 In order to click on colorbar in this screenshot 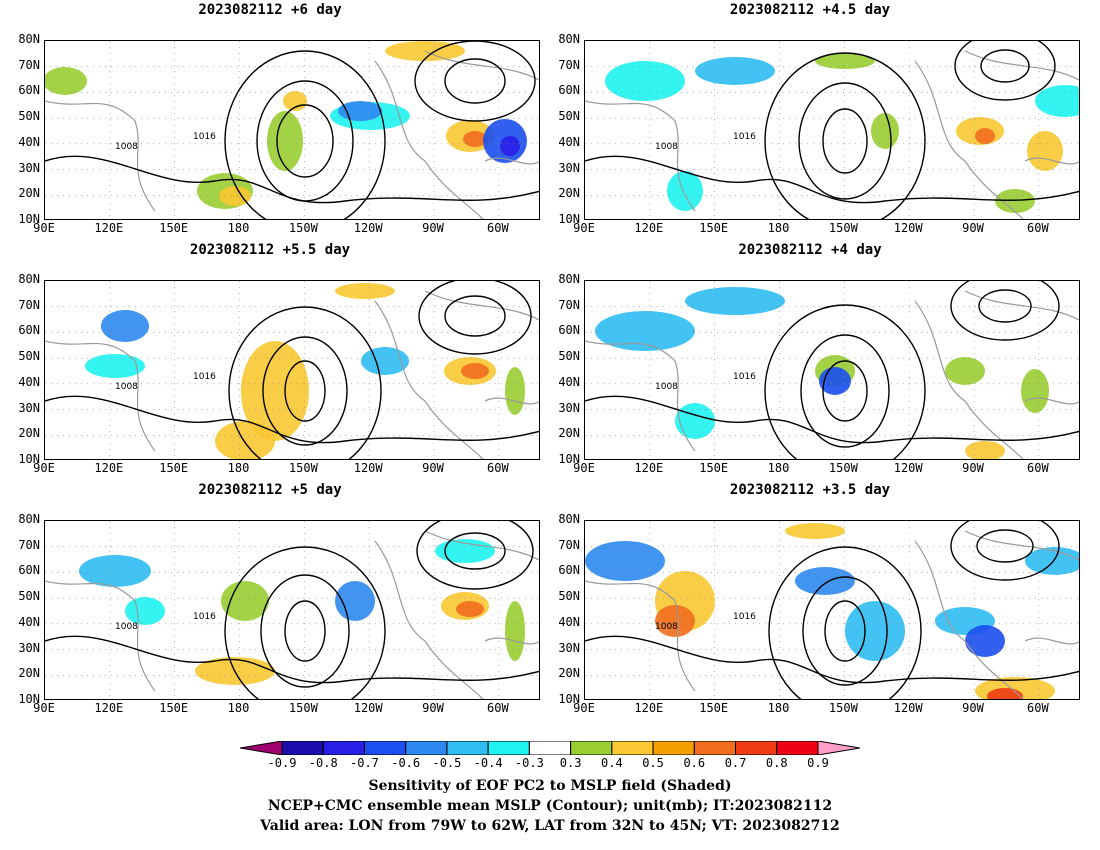, I will do `click(550, 748)`.